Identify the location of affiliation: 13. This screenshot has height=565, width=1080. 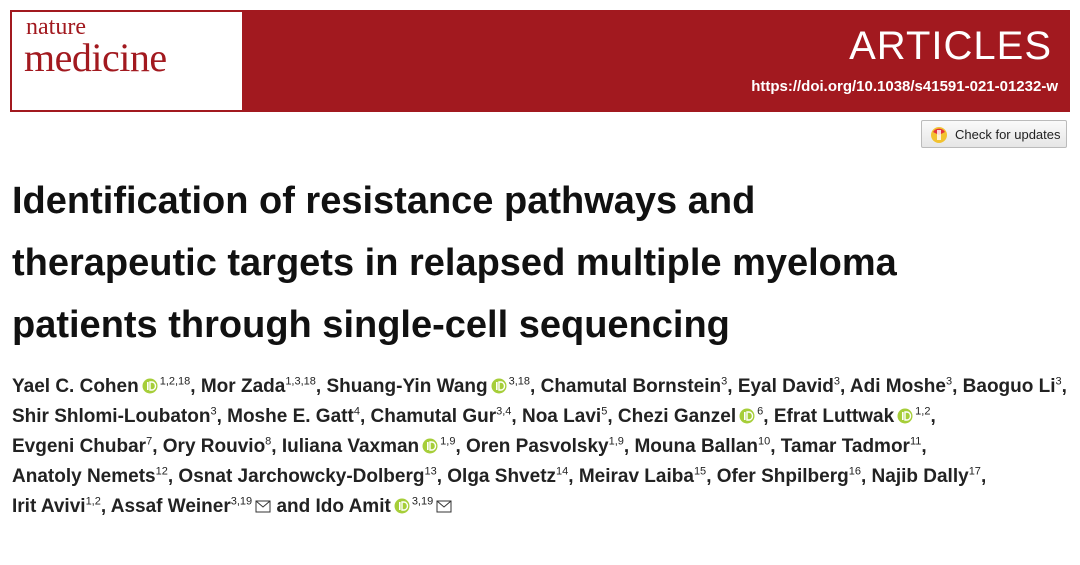
(430, 471).